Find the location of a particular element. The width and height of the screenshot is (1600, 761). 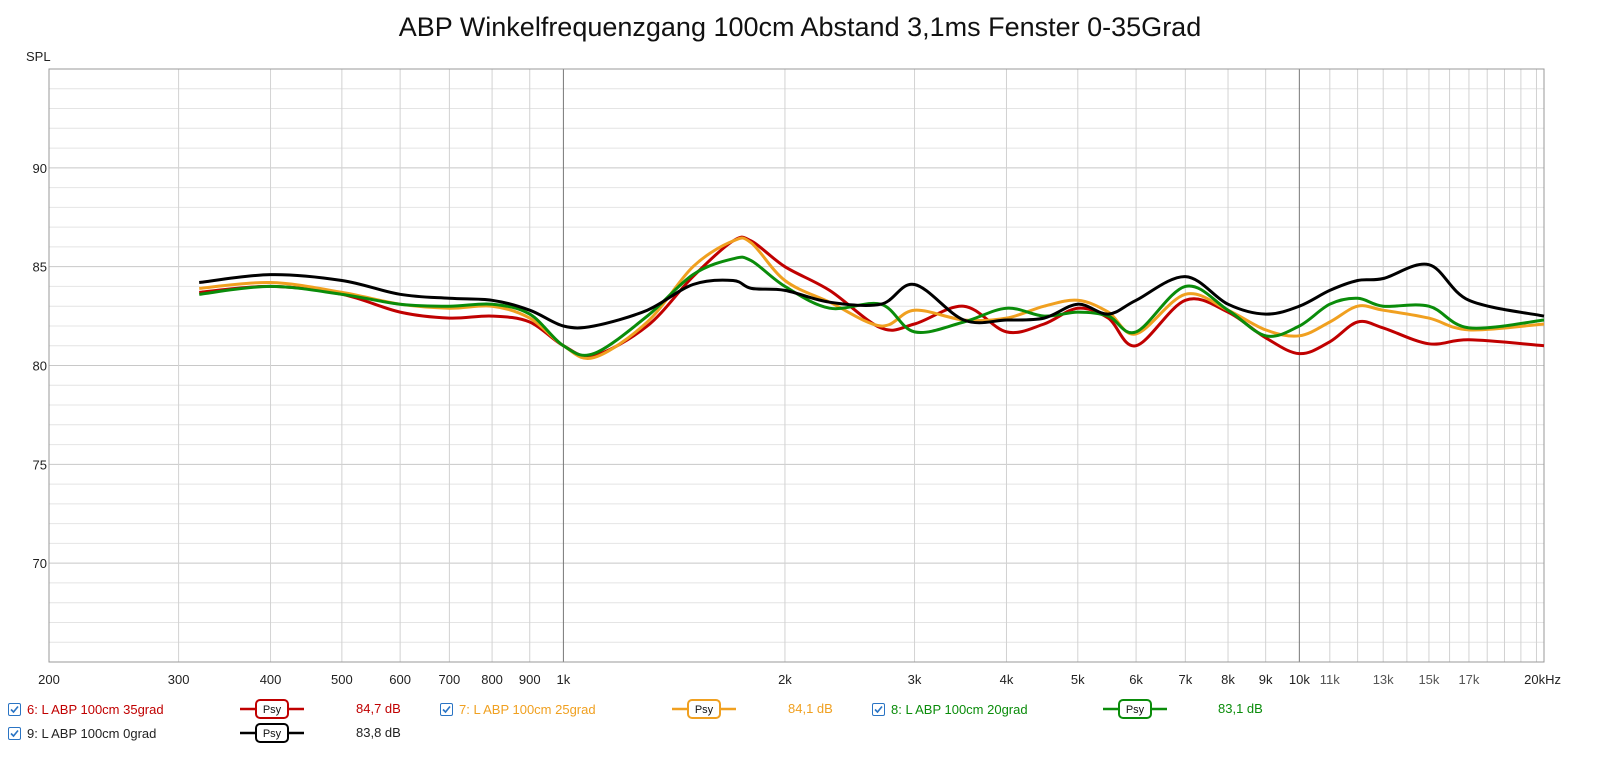

x-tick-label: 15k is located at coordinates (1428, 679).